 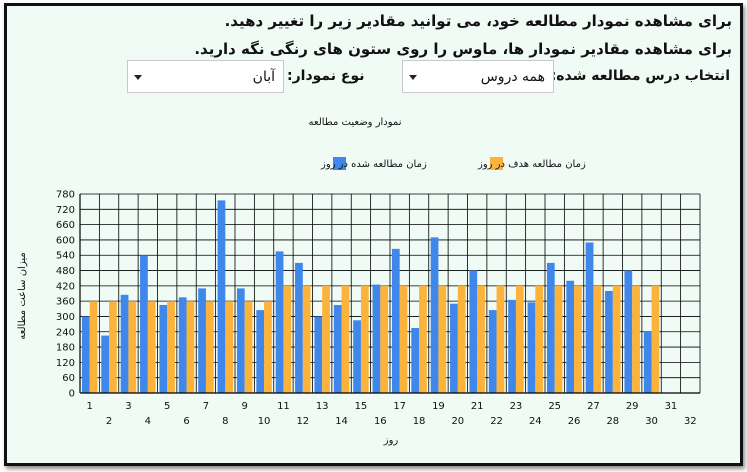 I want to click on x-tick-label: 22, so click(x=496, y=421).